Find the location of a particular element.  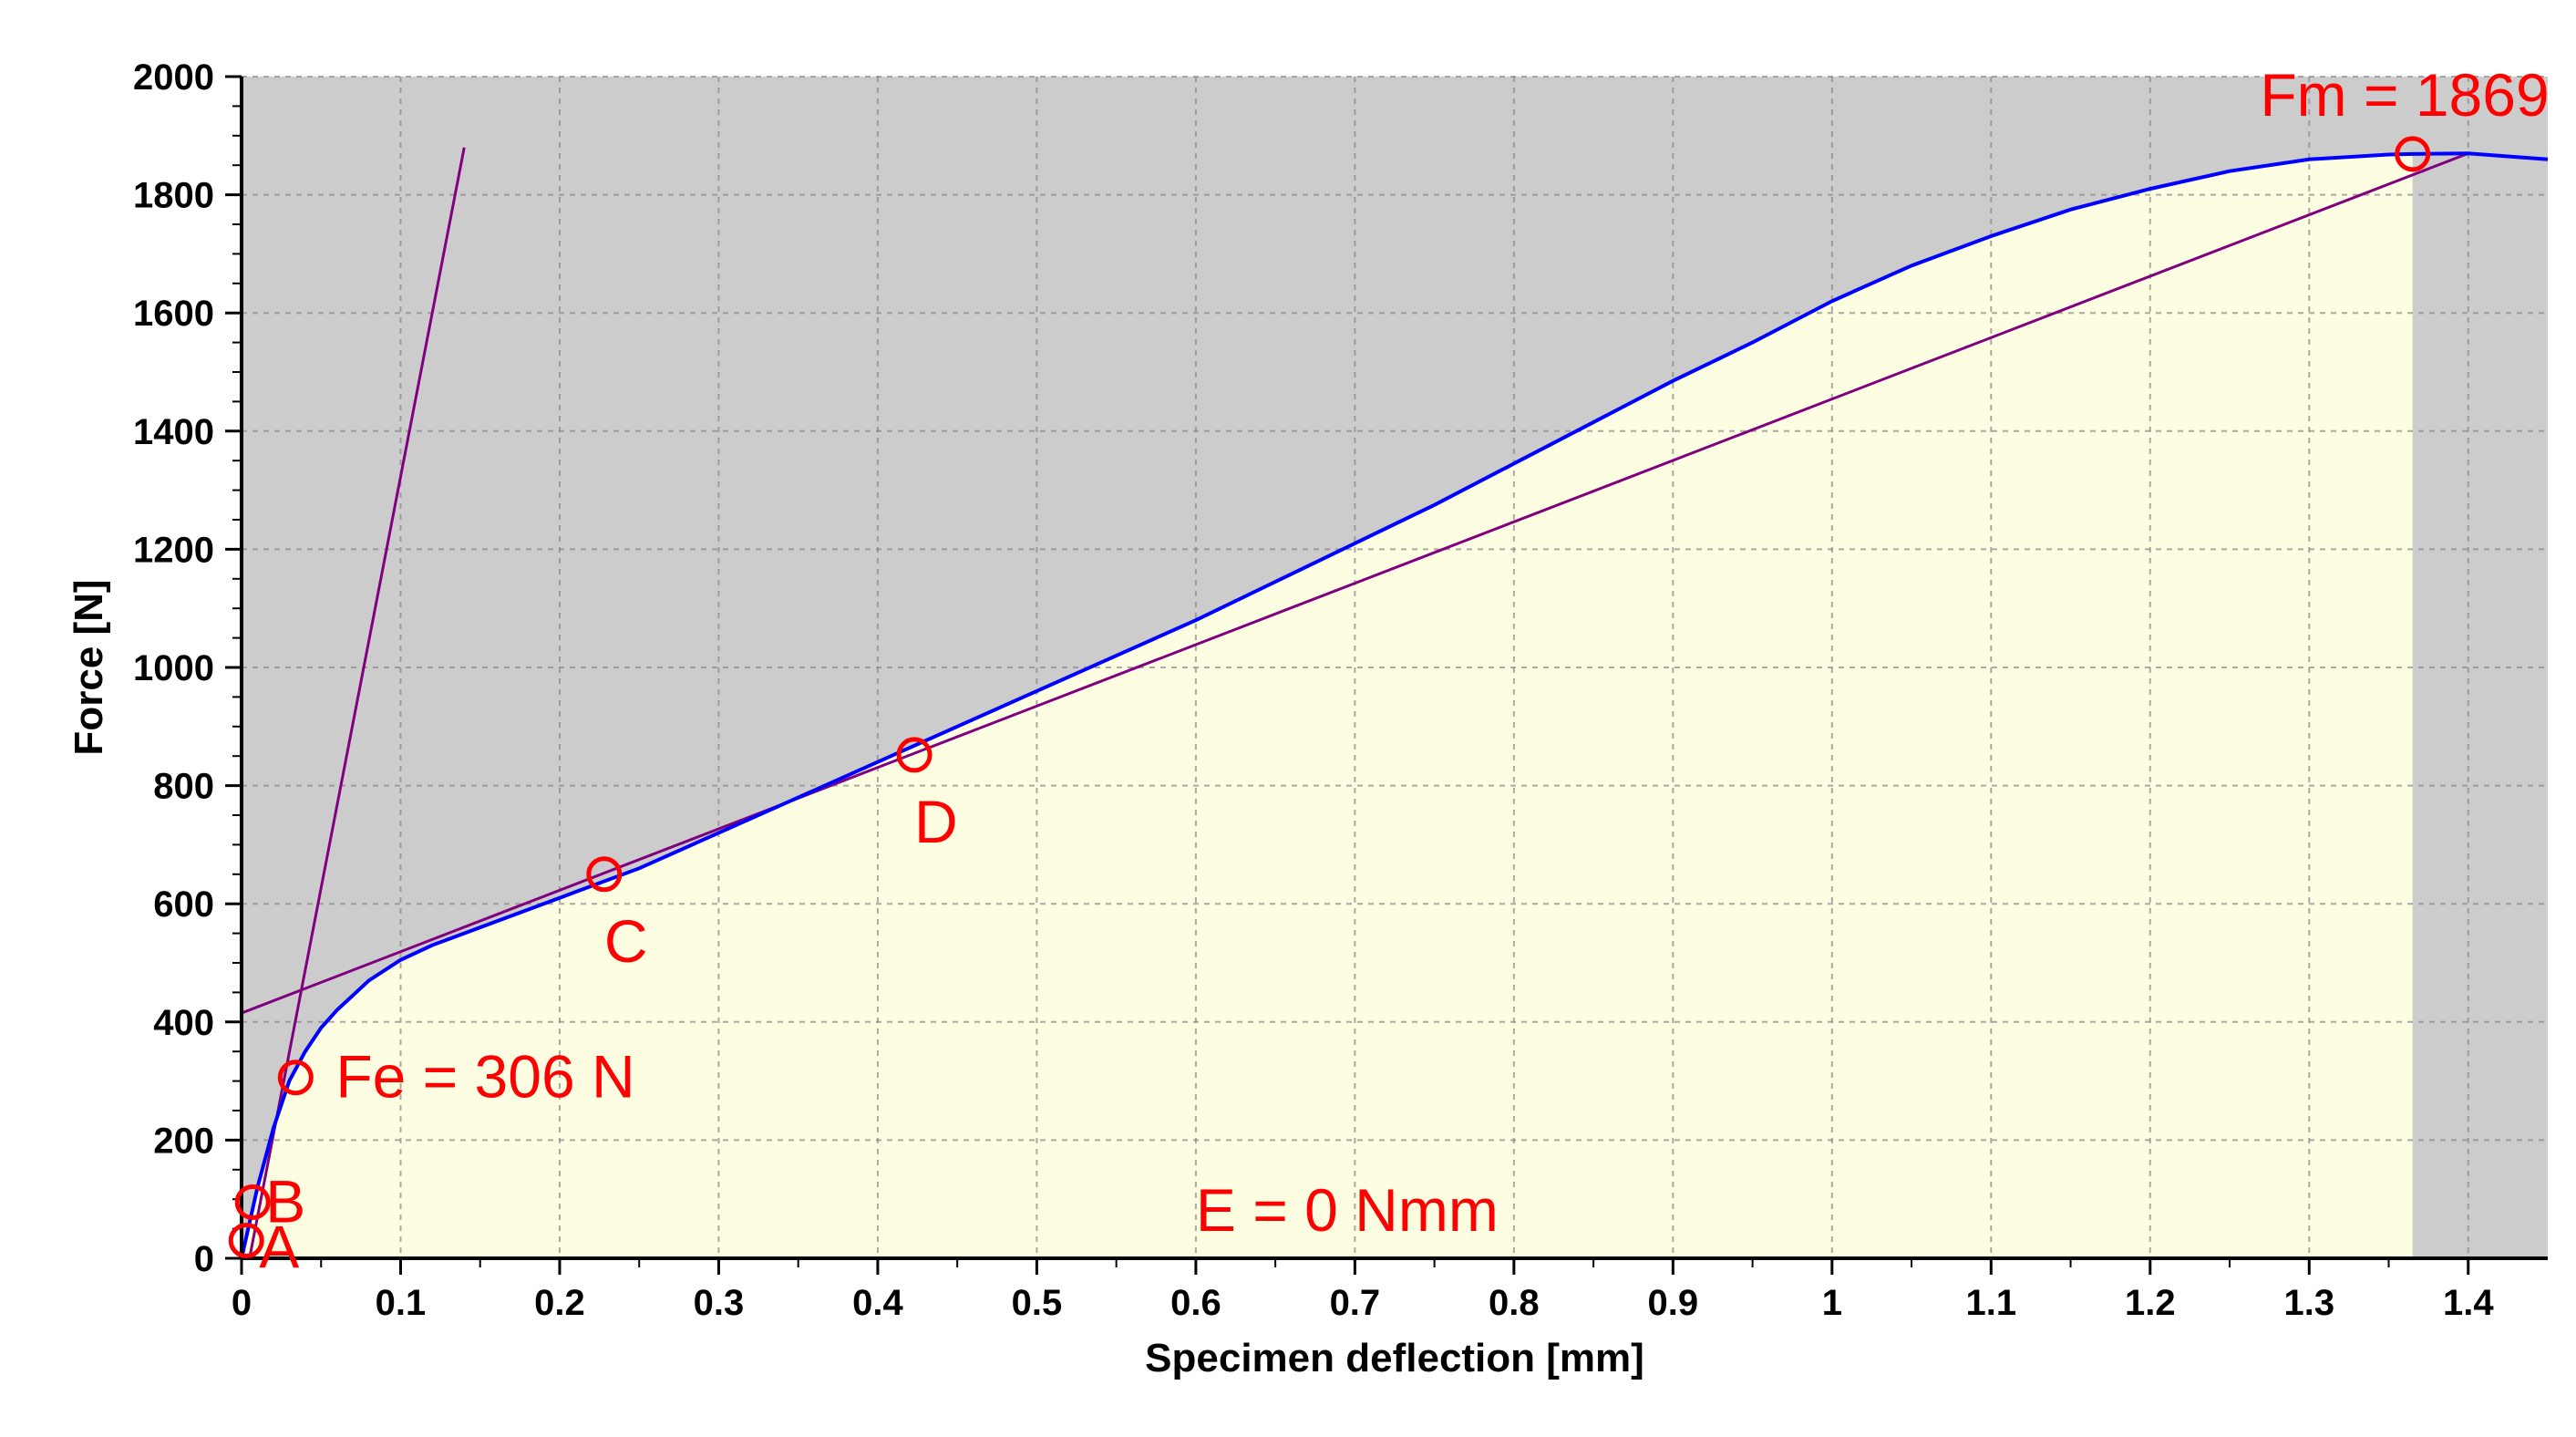

point-label: Fe = 306 N is located at coordinates (484, 1077).